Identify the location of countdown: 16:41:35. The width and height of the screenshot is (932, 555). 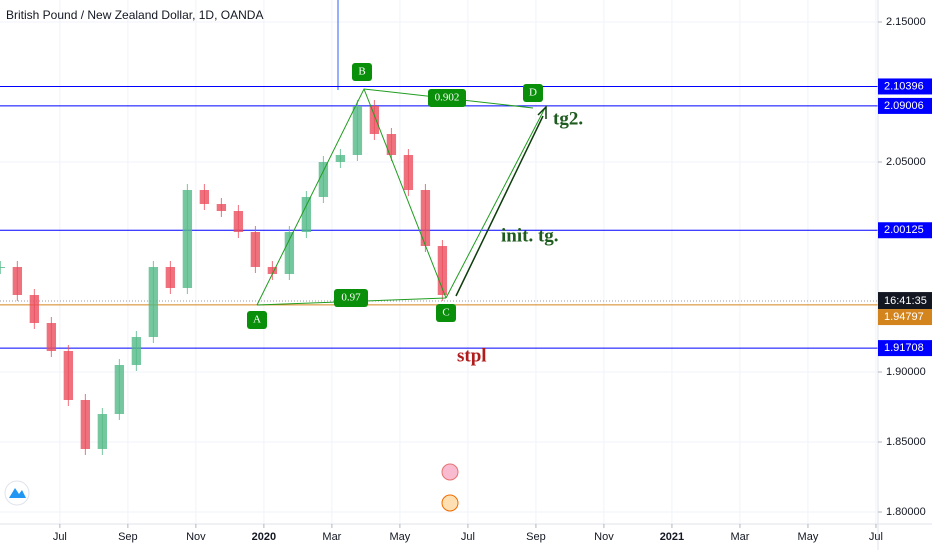
(905, 301).